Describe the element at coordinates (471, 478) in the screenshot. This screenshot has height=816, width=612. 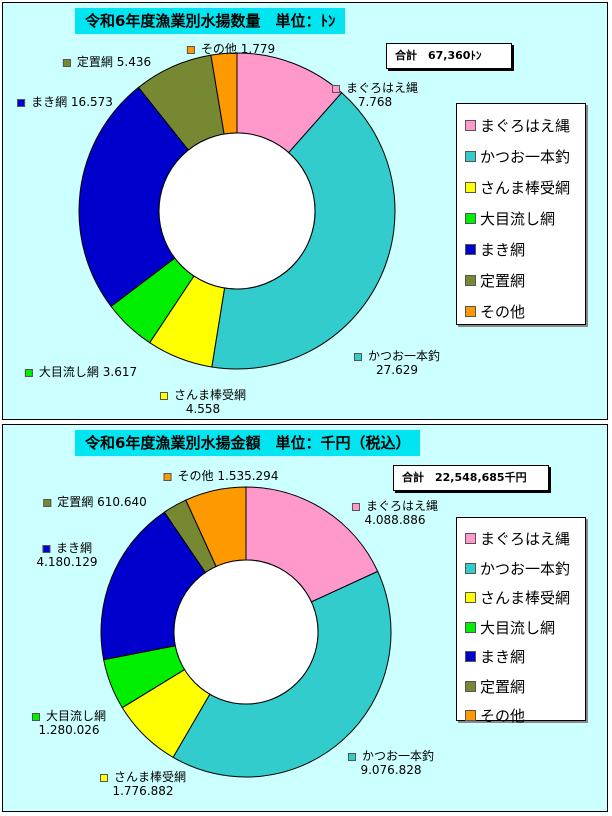
I see `amount-total: 合計 22,548,685千円` at that location.